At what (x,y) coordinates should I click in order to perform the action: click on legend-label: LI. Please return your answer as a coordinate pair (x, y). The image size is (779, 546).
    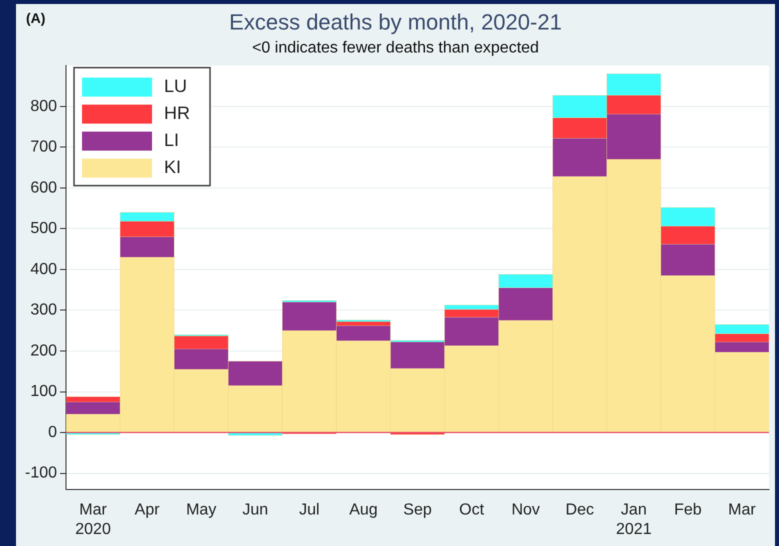
    Looking at the image, I should click on (172, 140).